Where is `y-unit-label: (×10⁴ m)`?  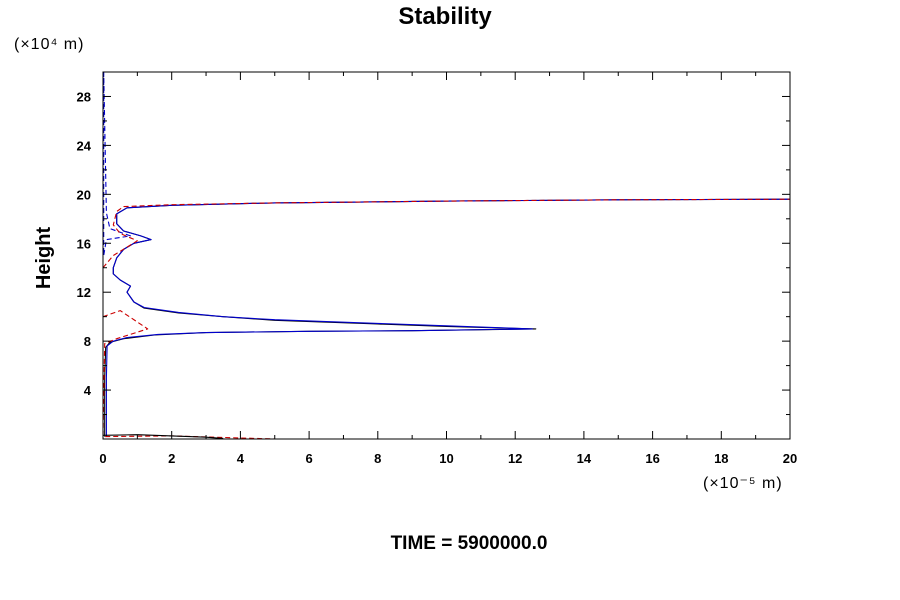 y-unit-label: (×10⁴ m) is located at coordinates (49, 44).